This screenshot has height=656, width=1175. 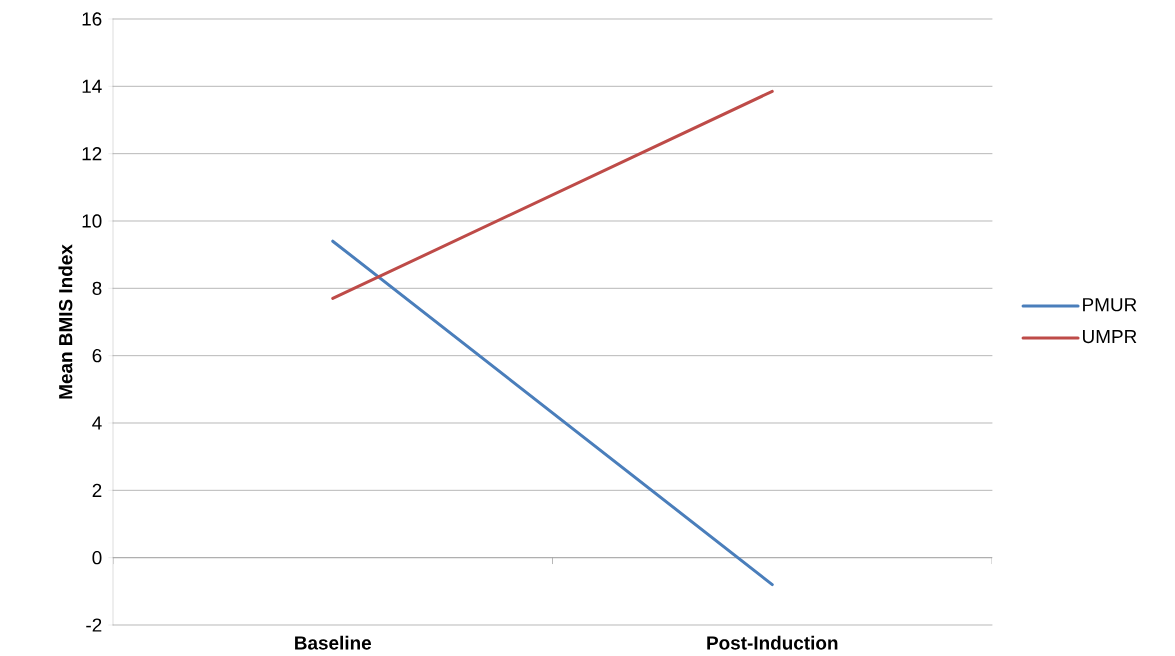 I want to click on x-tick-label: Baseline, so click(x=333, y=642).